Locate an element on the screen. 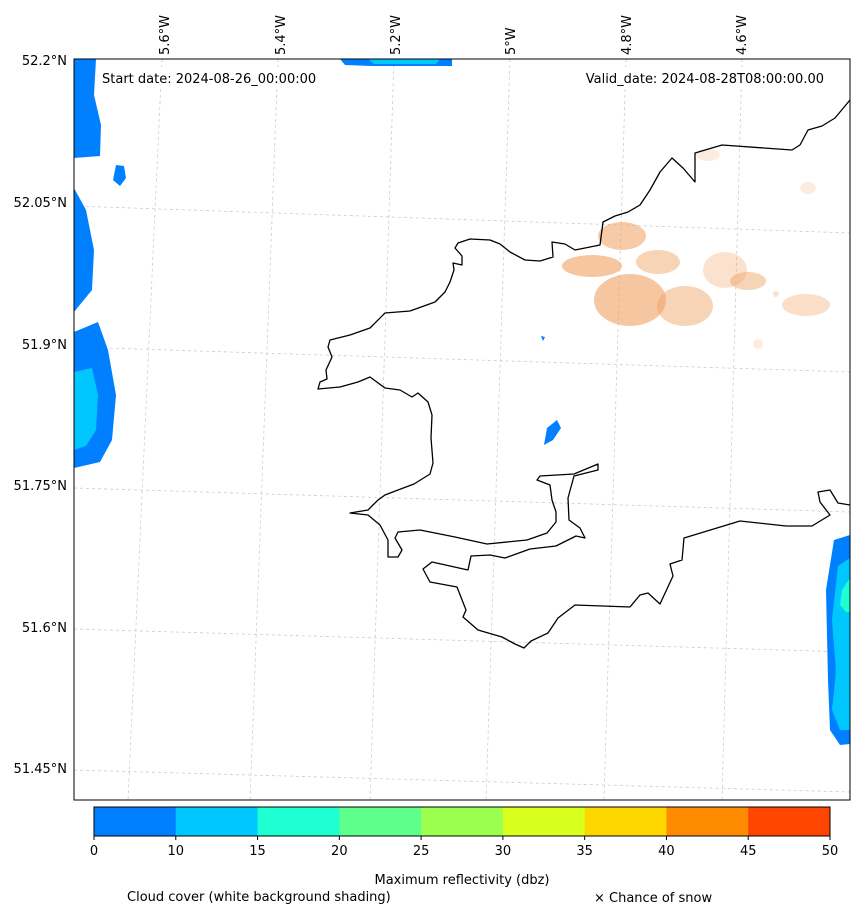  lat-tick-label: 51.6°N is located at coordinates (44, 628).